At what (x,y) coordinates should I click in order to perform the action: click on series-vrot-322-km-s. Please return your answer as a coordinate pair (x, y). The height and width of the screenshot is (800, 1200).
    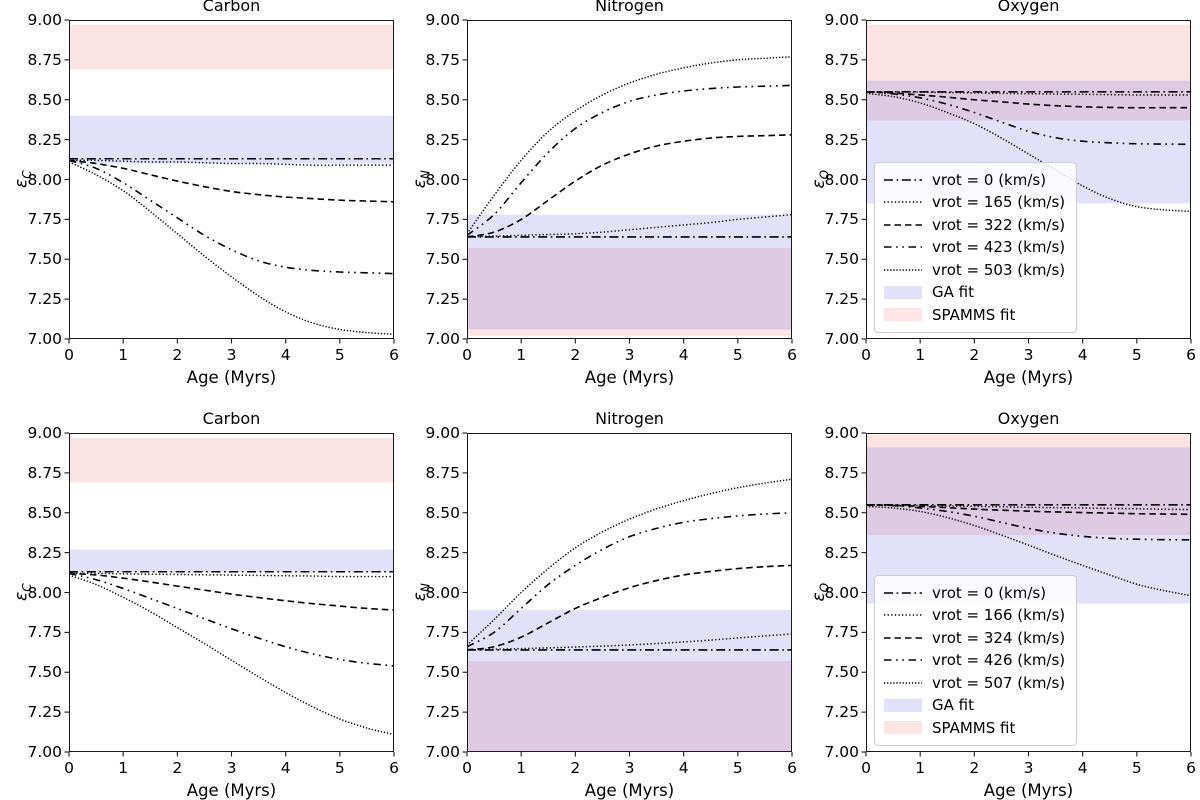
    Looking at the image, I should click on (1028, 99).